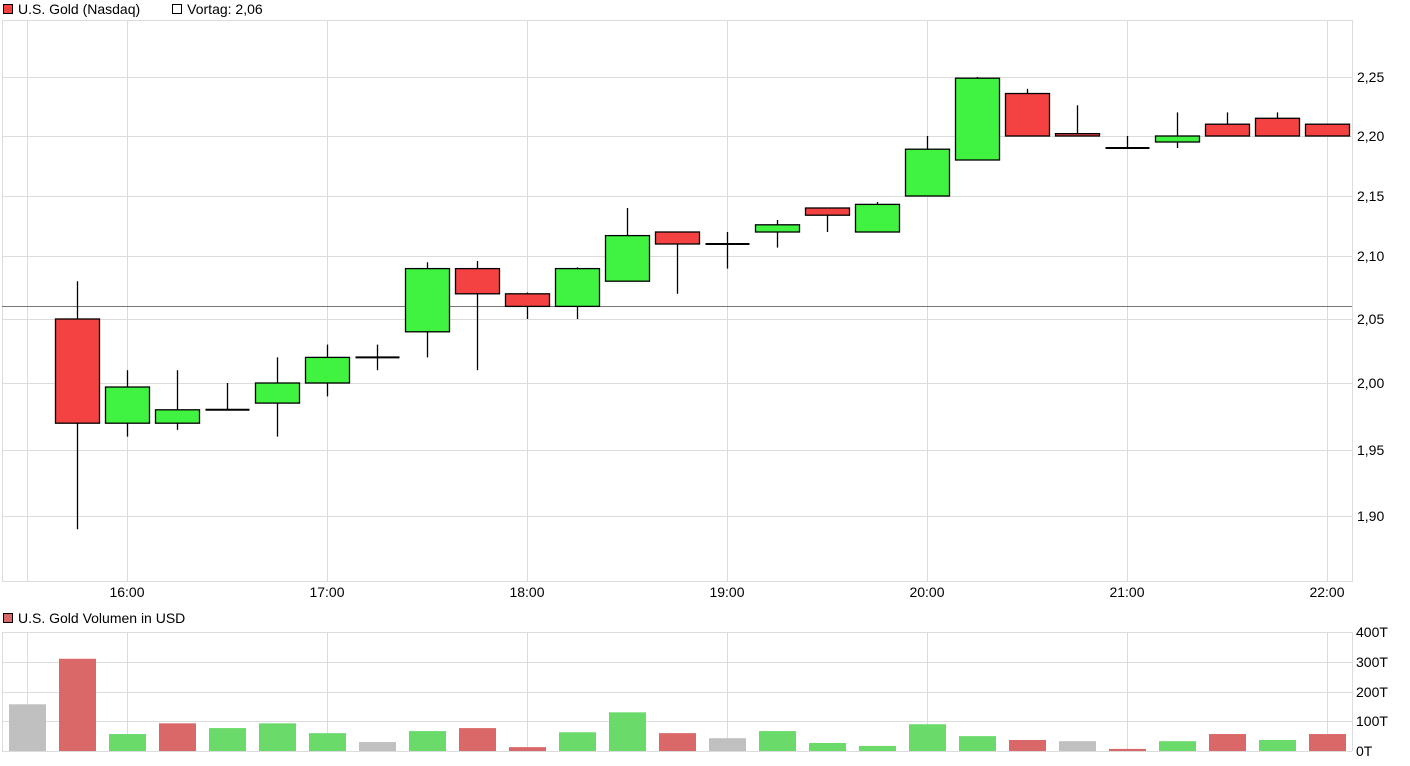 This screenshot has height=766, width=1410. I want to click on prev-close-swatch, so click(177, 9).